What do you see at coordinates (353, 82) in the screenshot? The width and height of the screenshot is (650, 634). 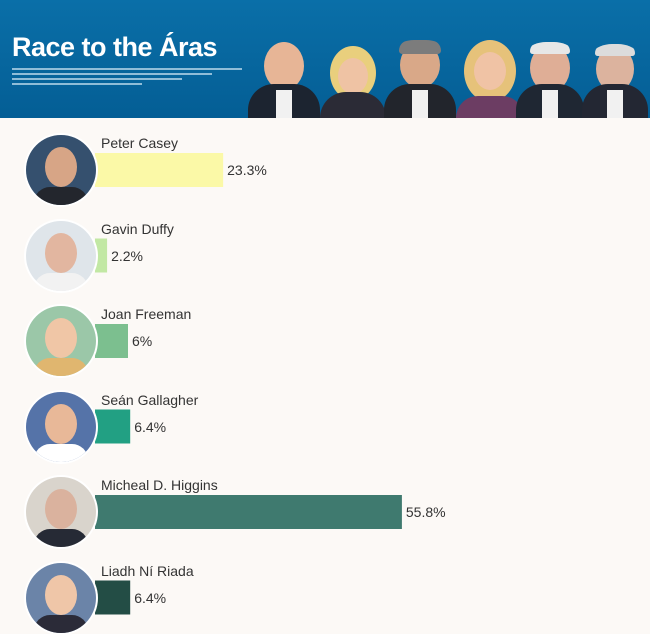 I see `banner-portrait-niriada` at bounding box center [353, 82].